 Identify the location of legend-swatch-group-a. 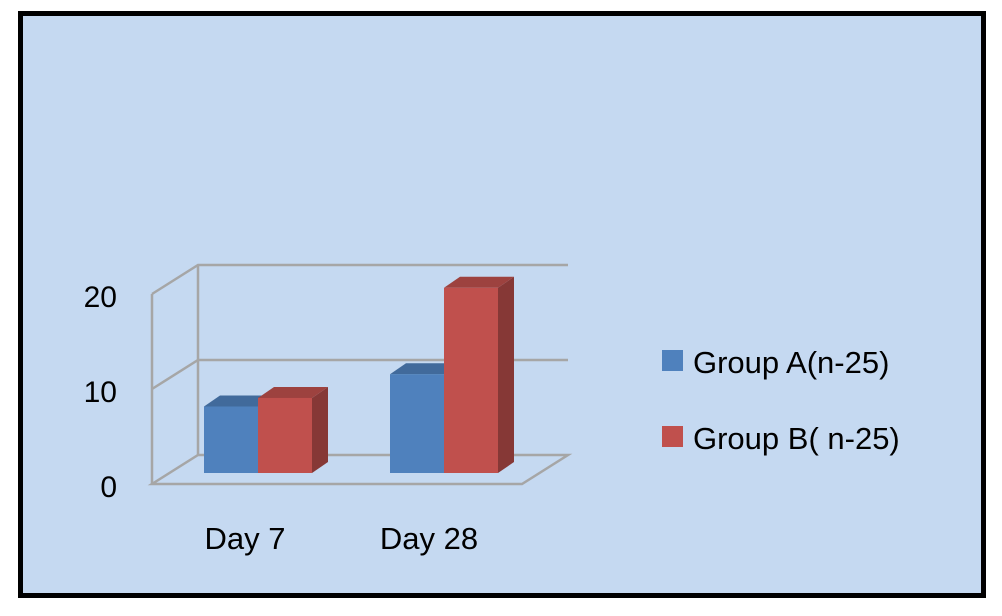
(672, 360).